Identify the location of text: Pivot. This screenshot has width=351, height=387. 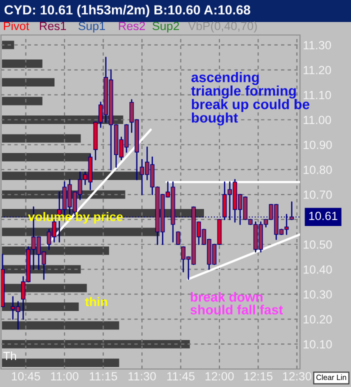
(17, 26).